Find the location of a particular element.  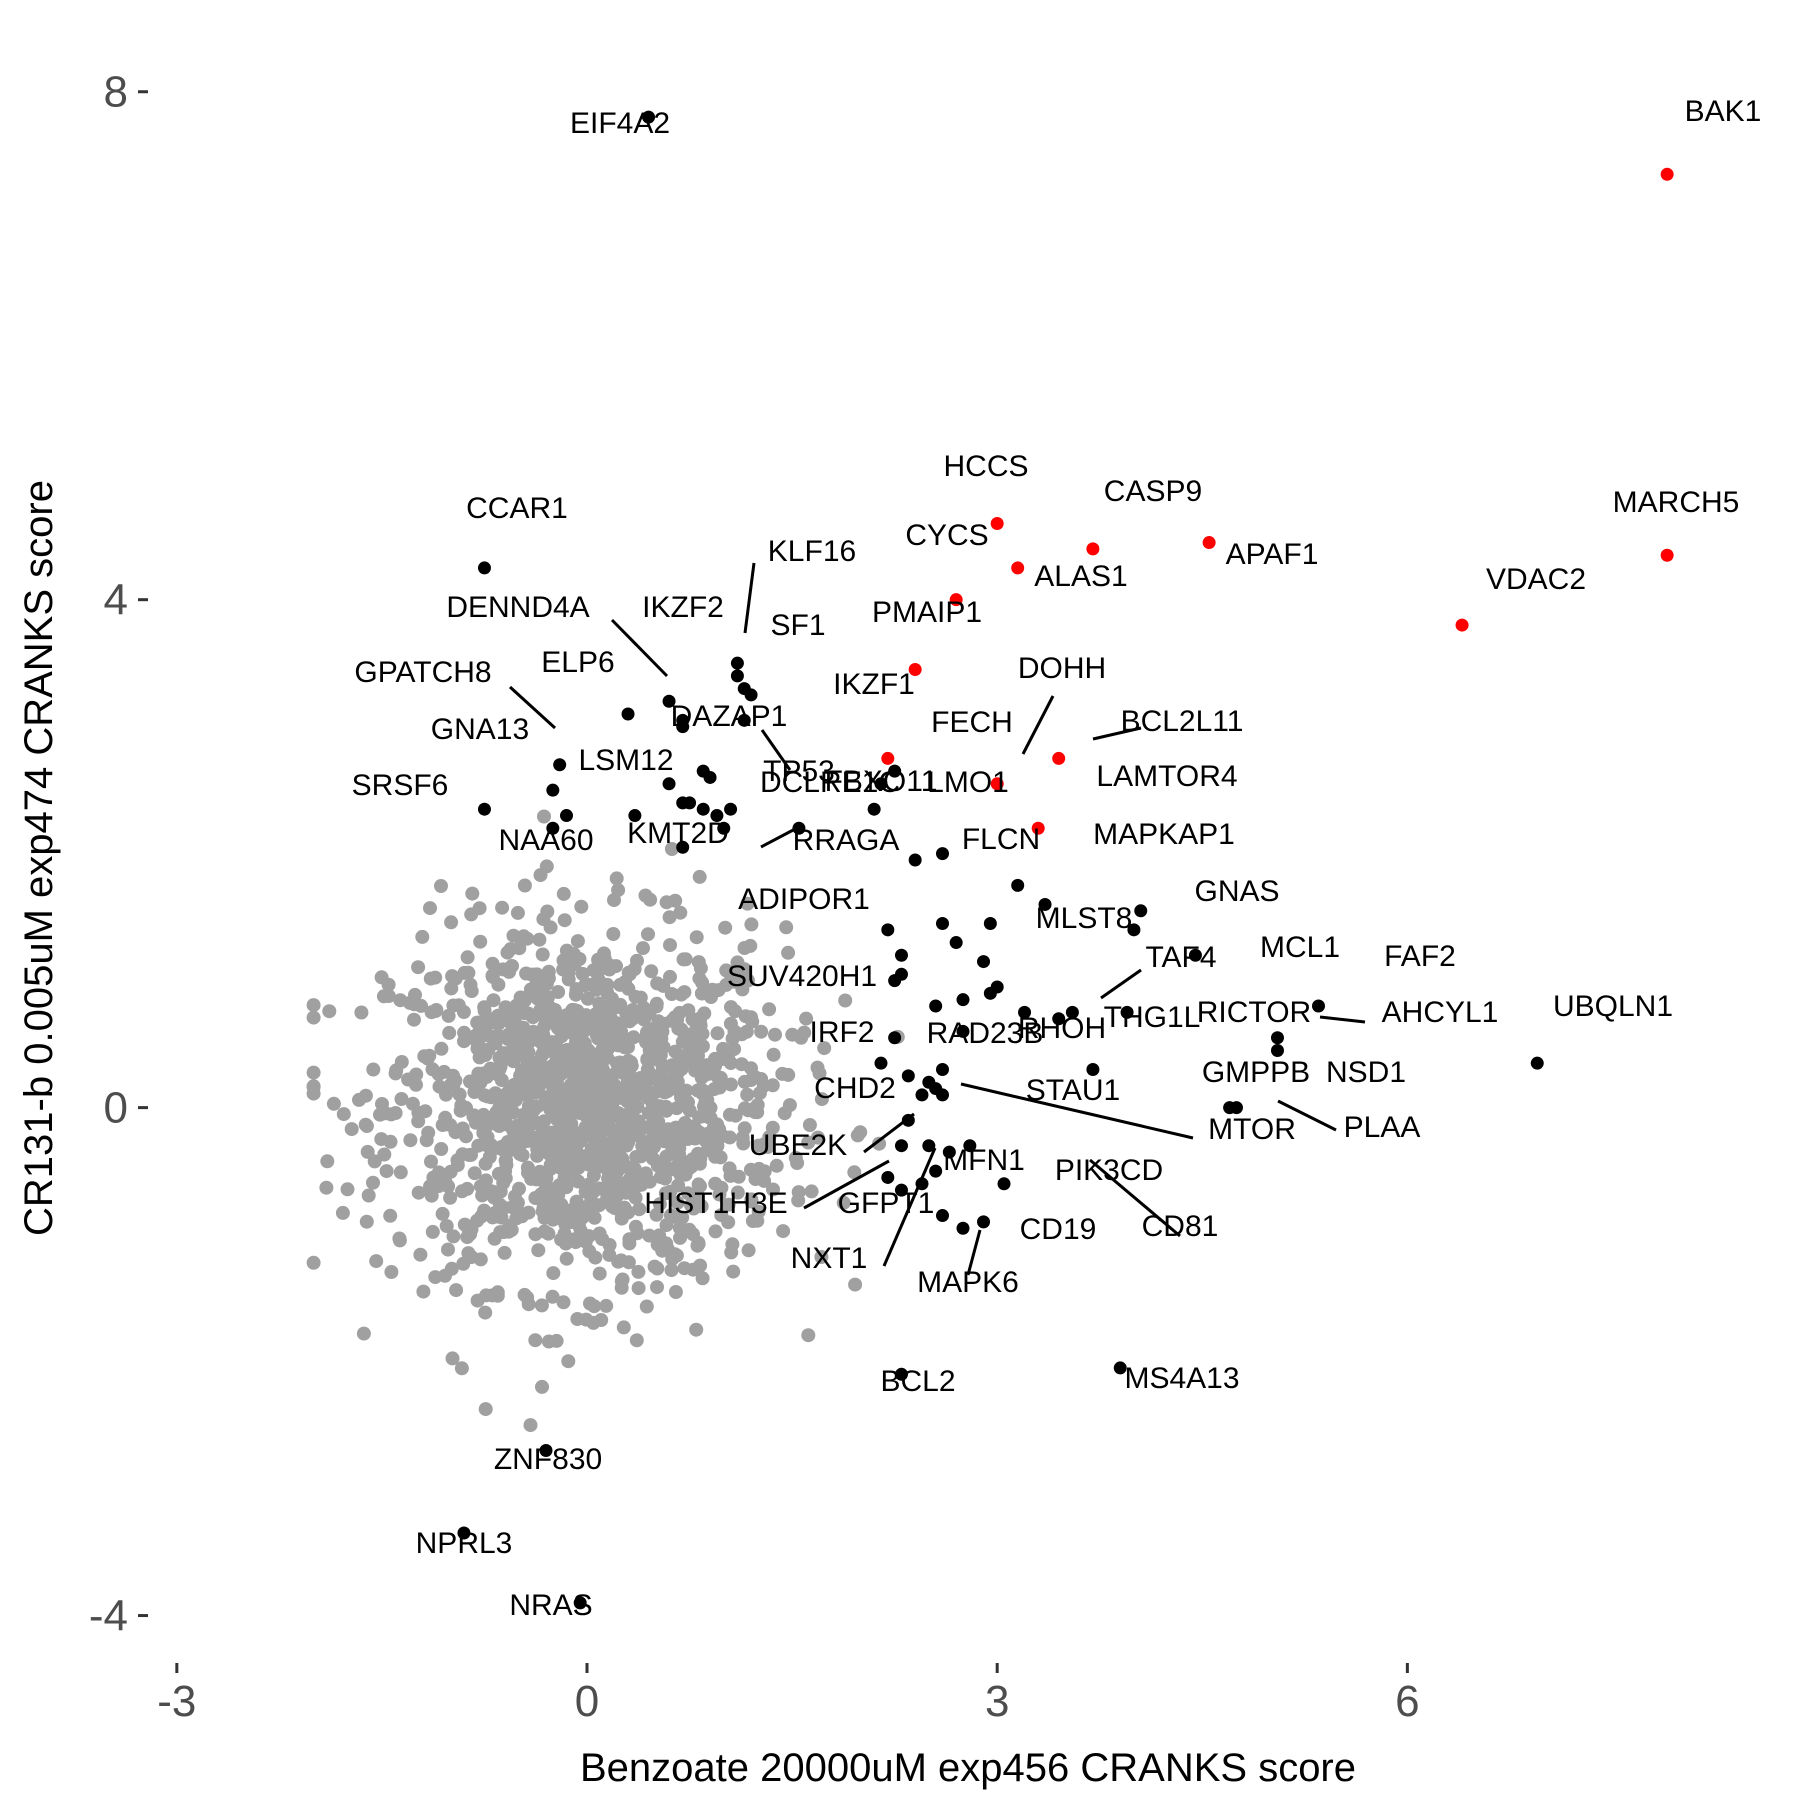

x-tick-label: 0 is located at coordinates (587, 1701).